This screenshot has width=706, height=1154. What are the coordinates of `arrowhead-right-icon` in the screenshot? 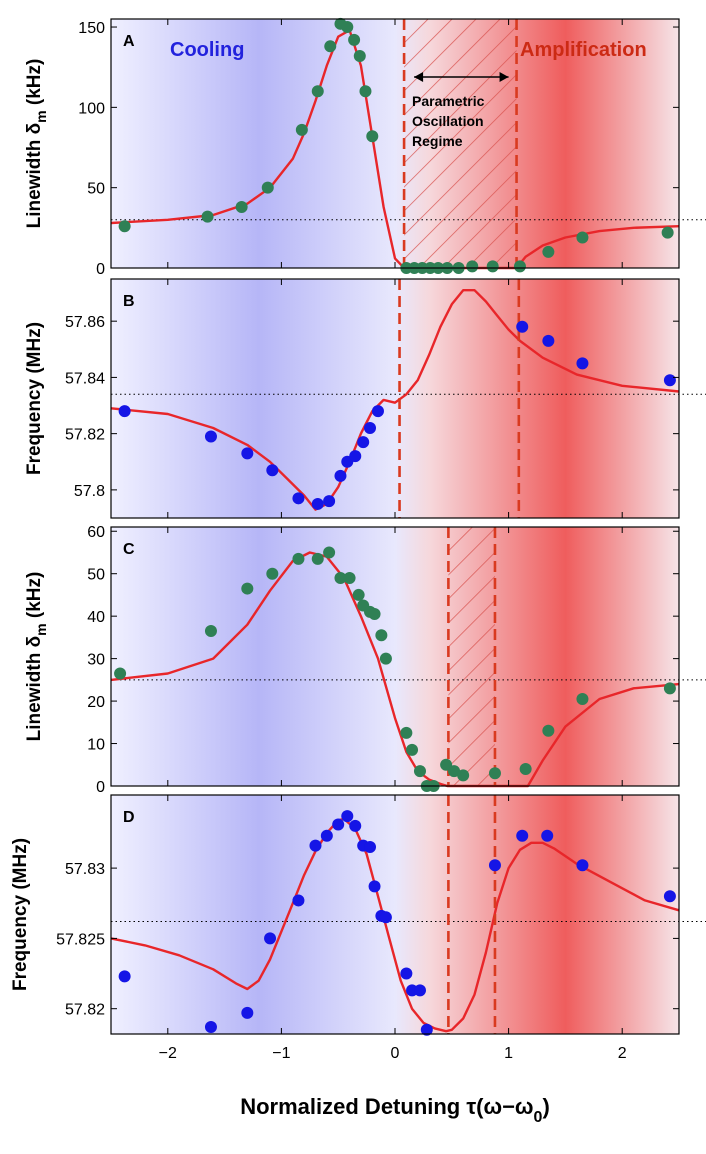 It's located at (504, 77).